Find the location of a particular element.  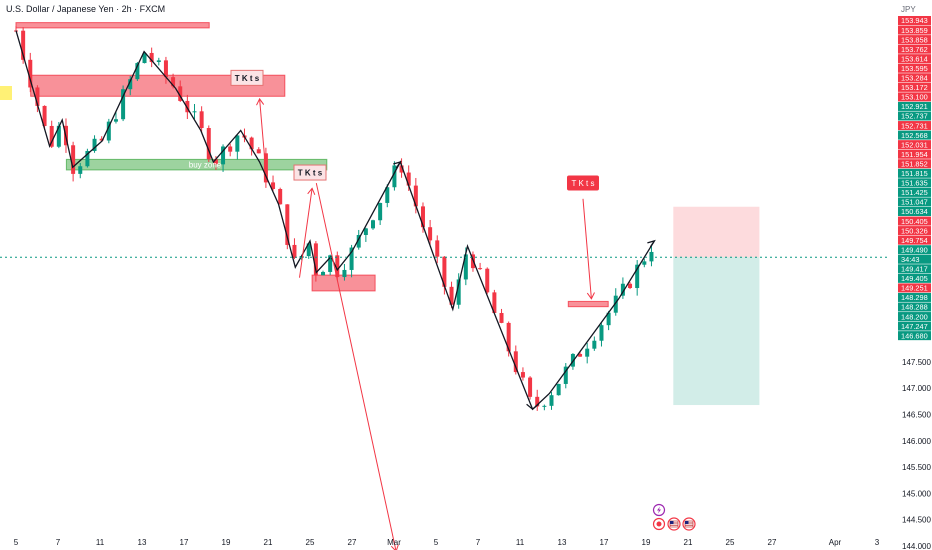

price-tag-text: 148.288 is located at coordinates (914, 307).